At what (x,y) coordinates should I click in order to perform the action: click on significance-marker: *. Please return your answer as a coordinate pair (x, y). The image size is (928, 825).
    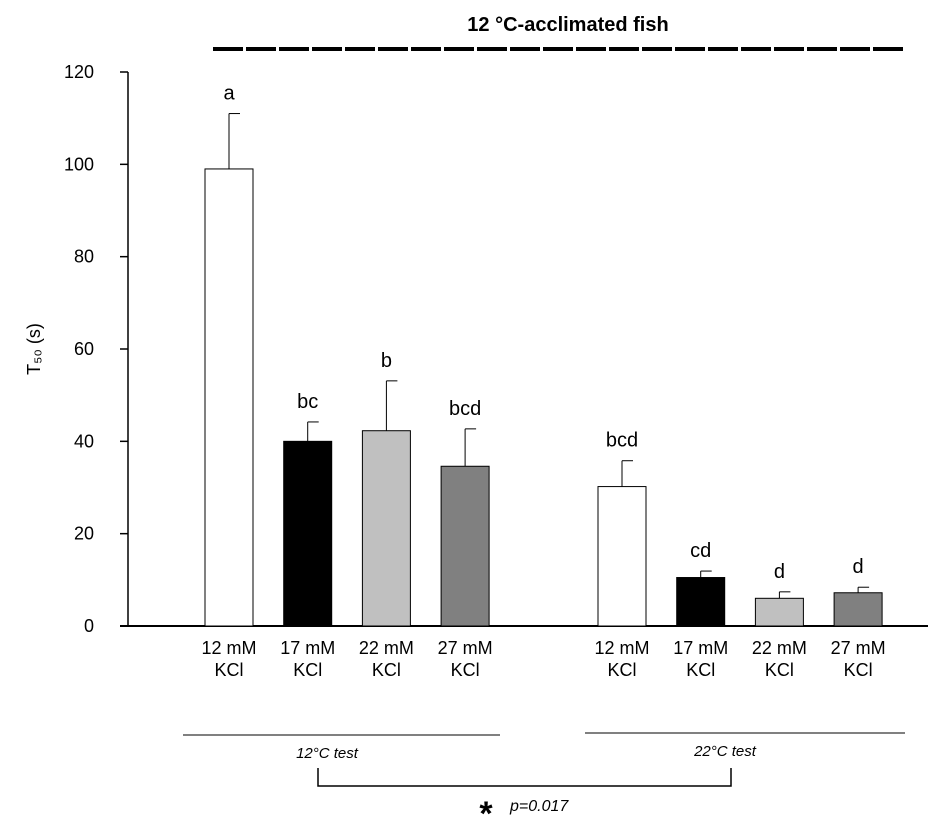
    Looking at the image, I should click on (486, 810).